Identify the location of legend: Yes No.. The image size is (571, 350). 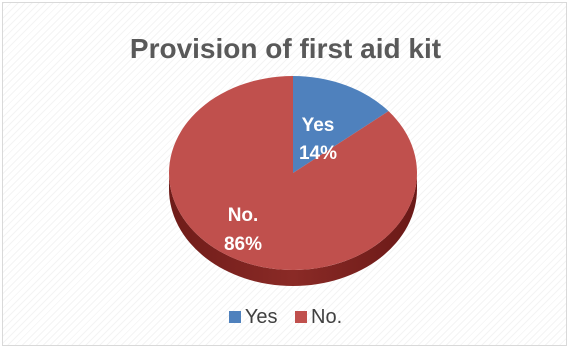
(285, 317).